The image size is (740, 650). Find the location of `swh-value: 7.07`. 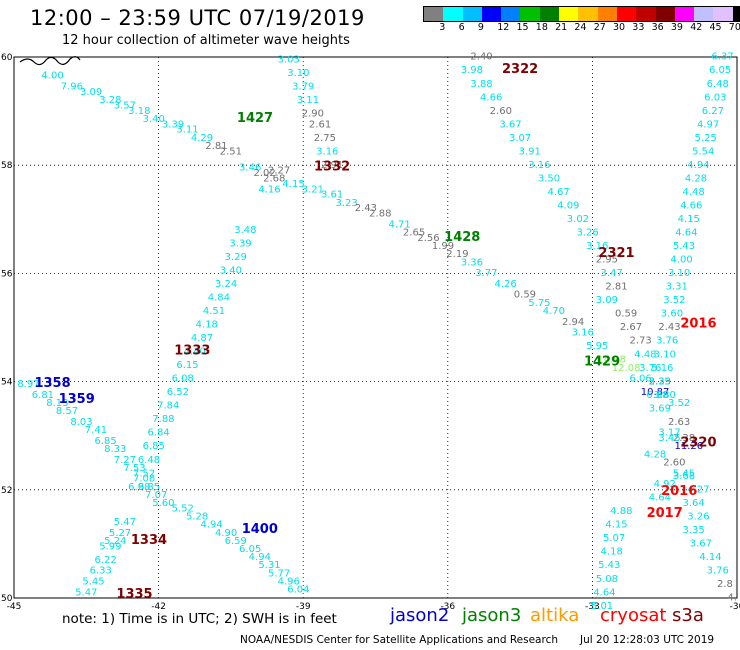

swh-value: 7.07 is located at coordinates (156, 495).